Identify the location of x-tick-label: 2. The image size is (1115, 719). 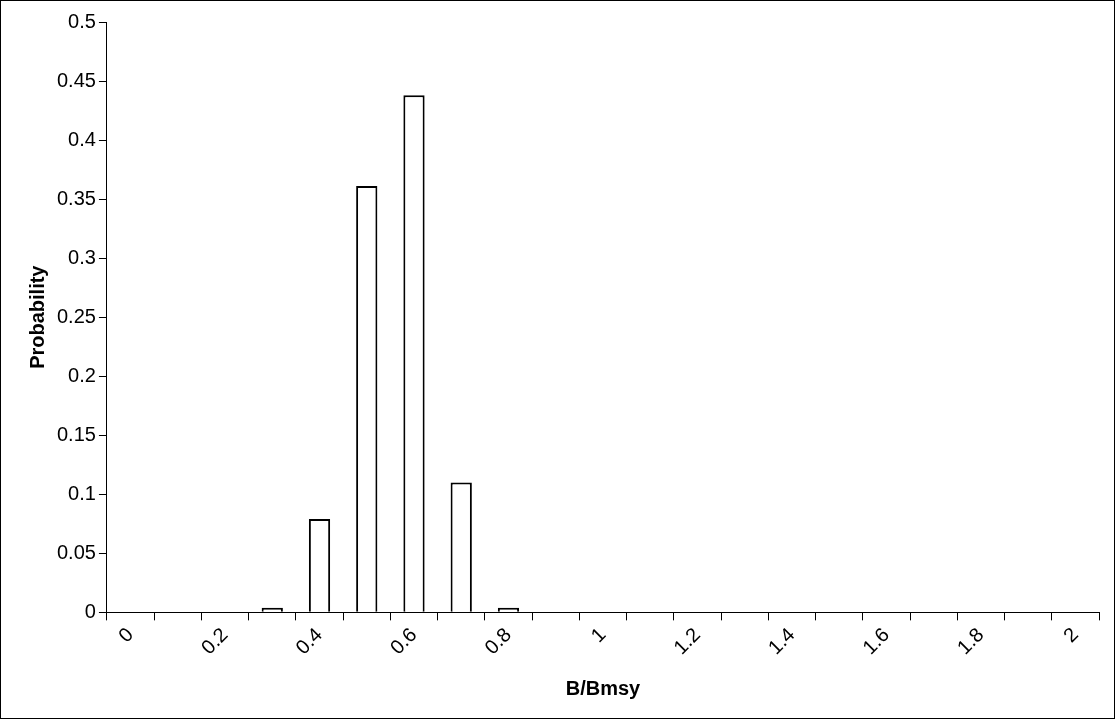
(1070, 635).